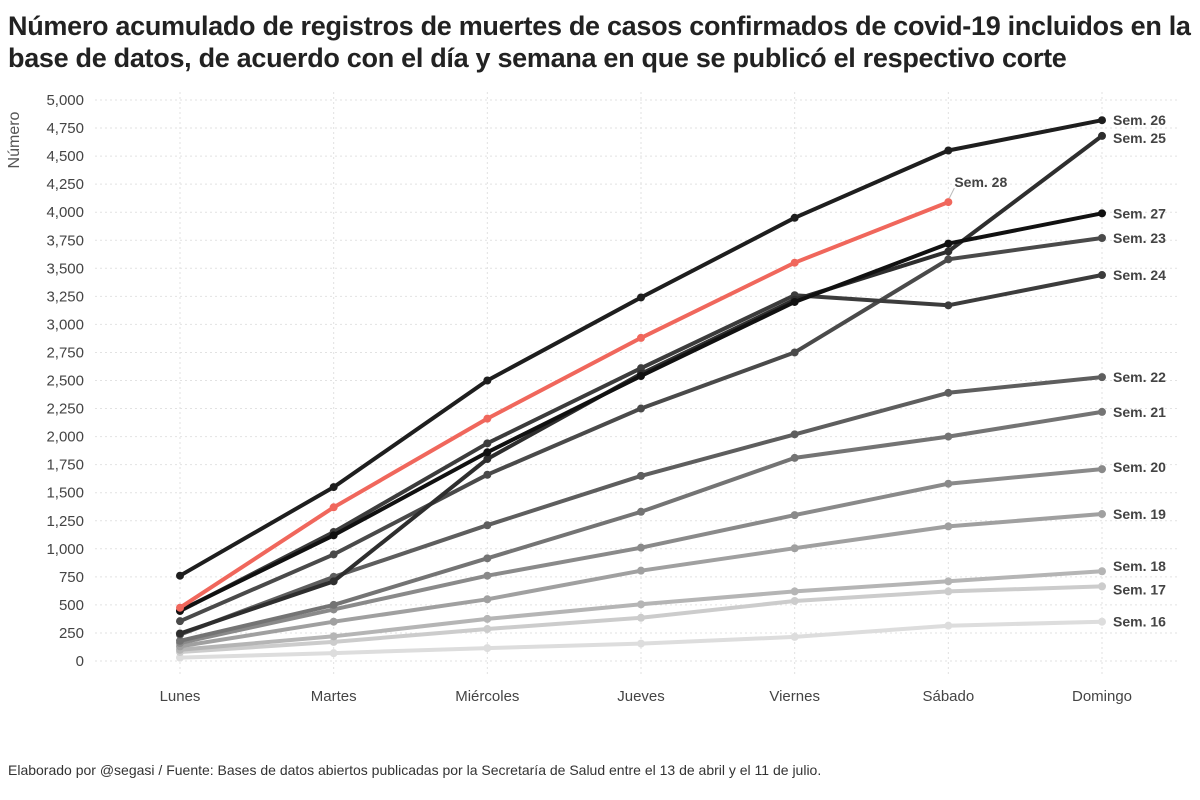 This screenshot has width=1200, height=800. Describe the element at coordinates (334, 696) in the screenshot. I see `x-tick-label: Martes` at that location.